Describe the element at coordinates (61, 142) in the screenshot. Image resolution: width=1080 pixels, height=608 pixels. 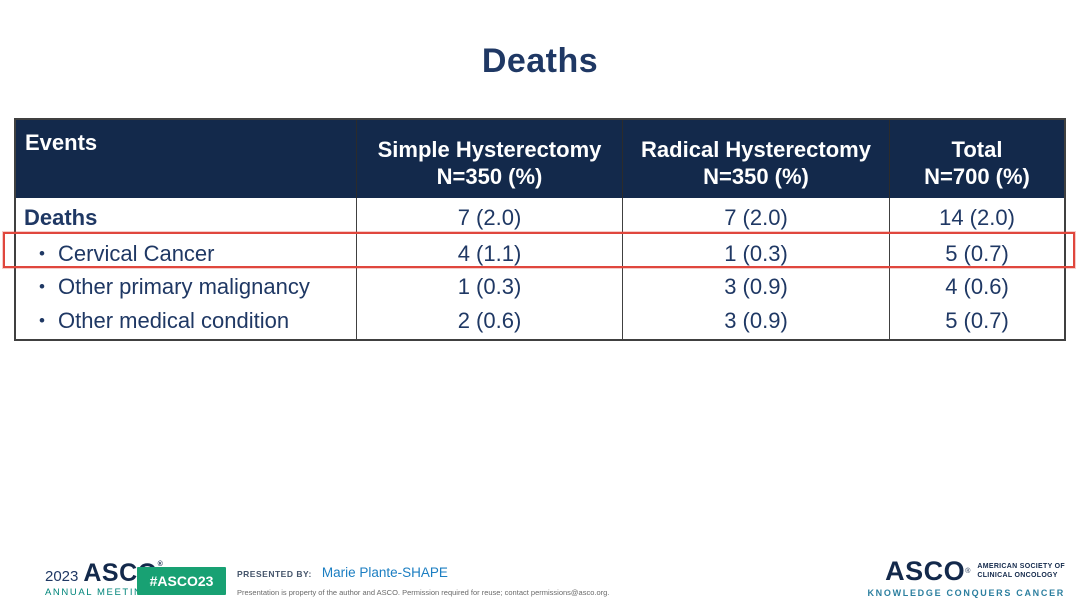
I see `header-label: Events` at that location.